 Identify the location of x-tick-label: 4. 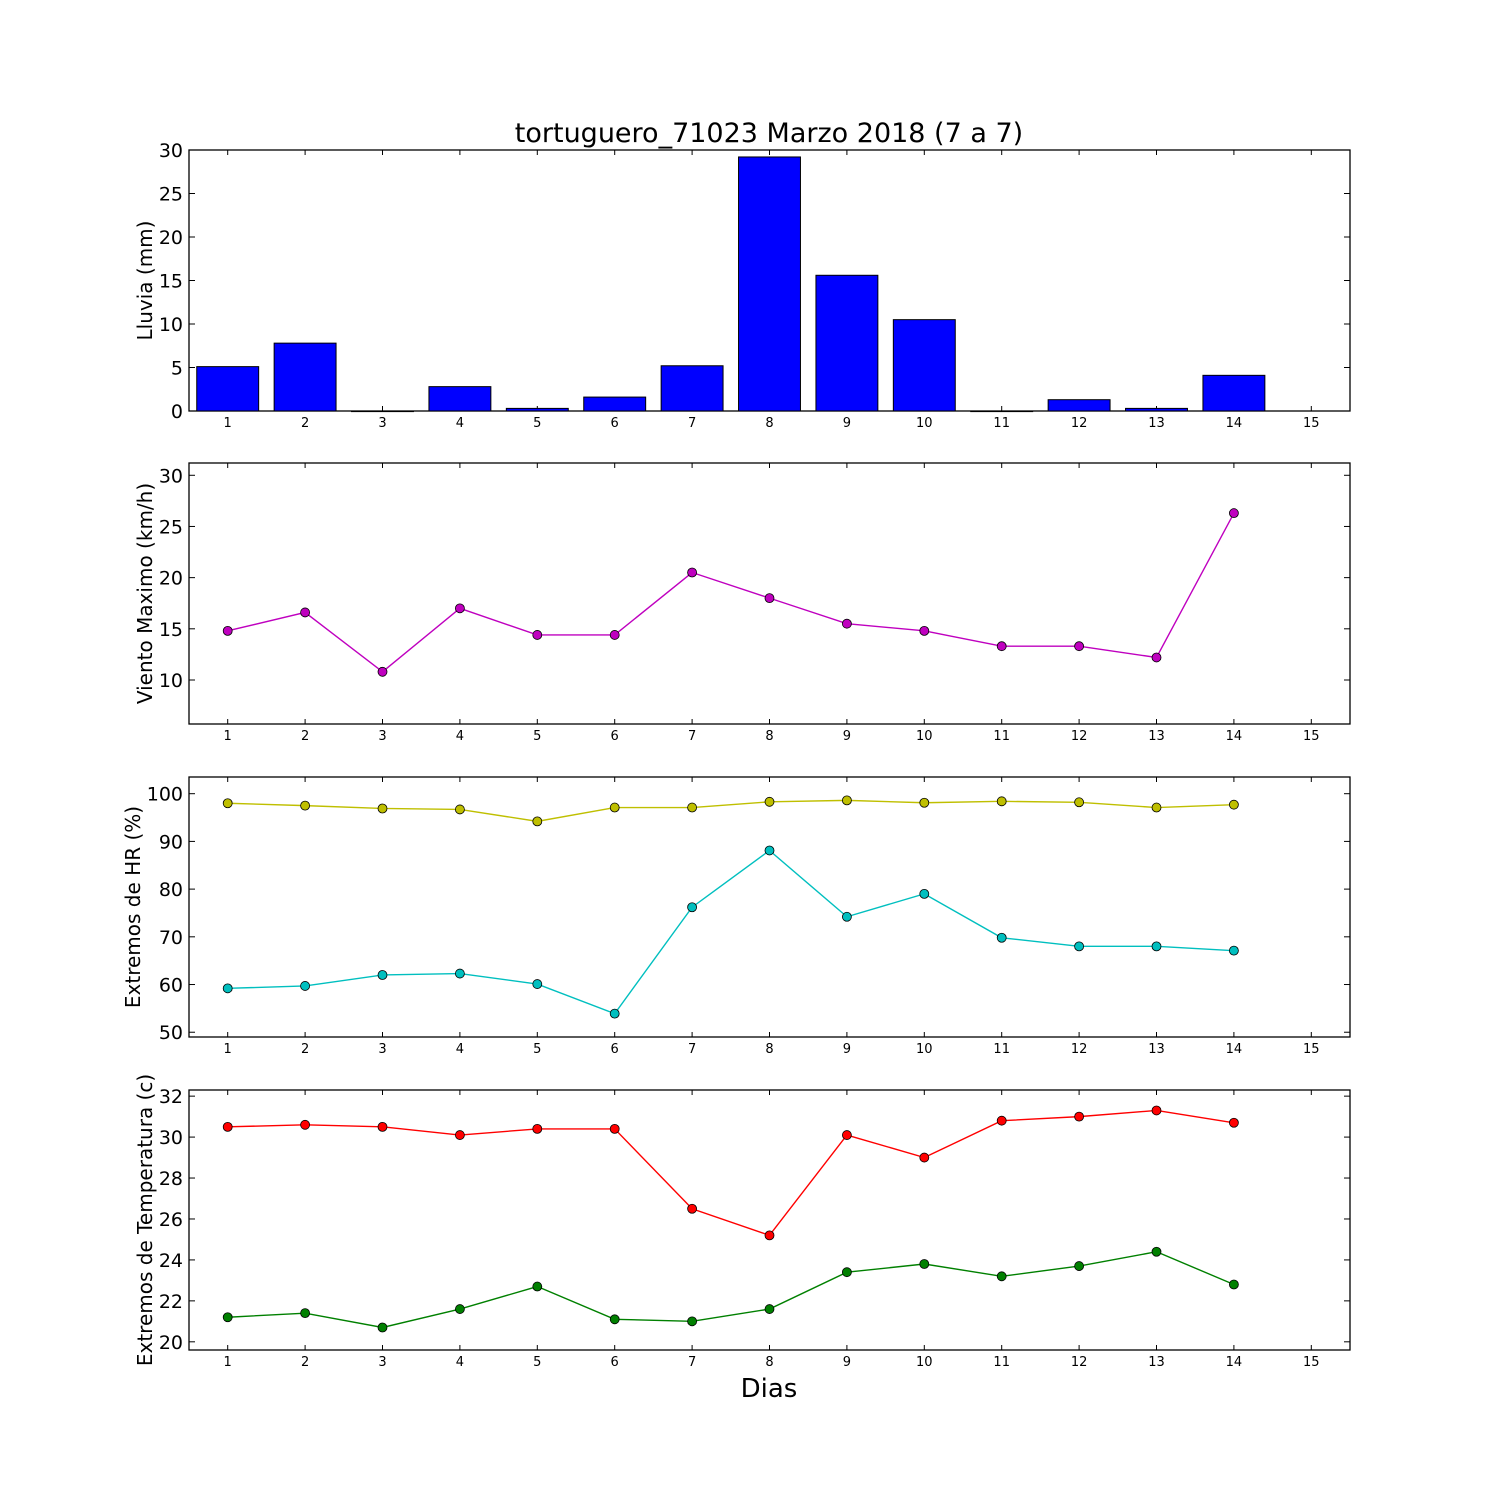
(460, 1049).